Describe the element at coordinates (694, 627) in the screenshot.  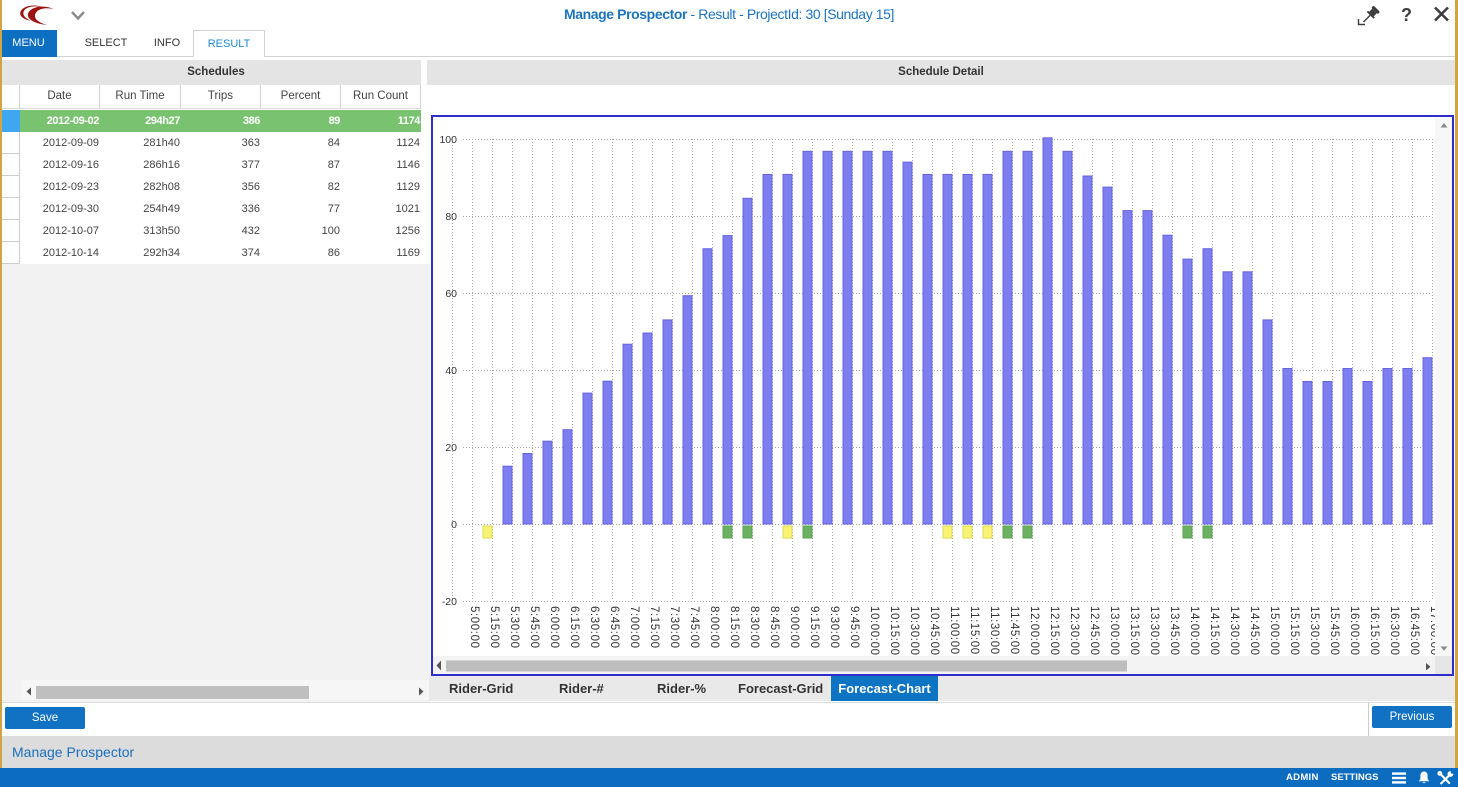
I see `svg-text: 7:45:00` at that location.